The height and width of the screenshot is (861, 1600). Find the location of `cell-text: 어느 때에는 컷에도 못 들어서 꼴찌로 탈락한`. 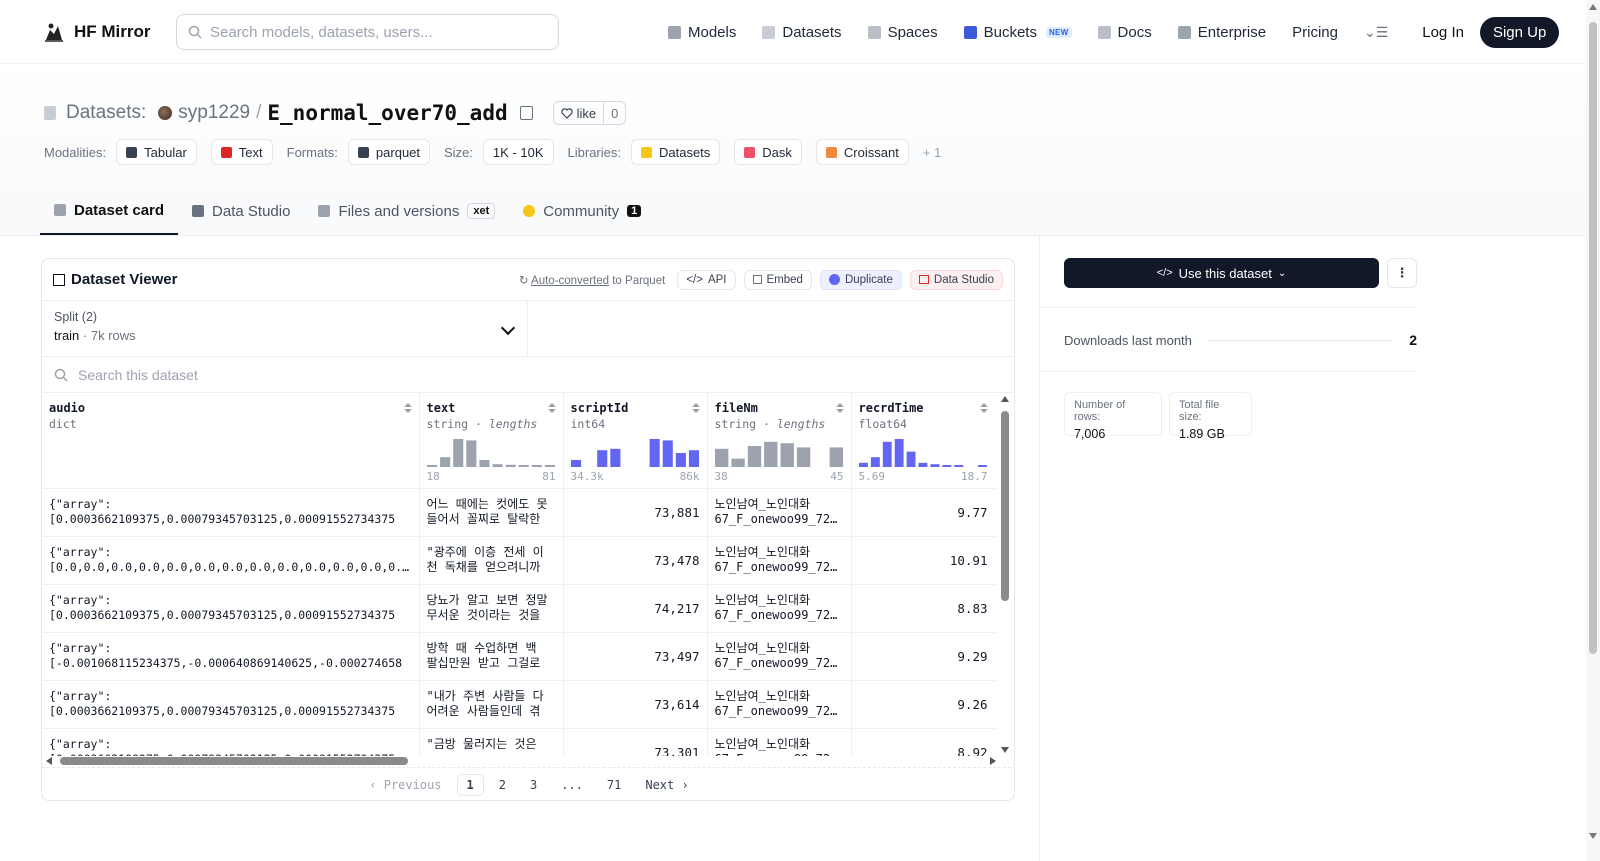

cell-text: 어느 때에는 컷에도 못 들어서 꼴찌로 탈락한 is located at coordinates (491, 512).